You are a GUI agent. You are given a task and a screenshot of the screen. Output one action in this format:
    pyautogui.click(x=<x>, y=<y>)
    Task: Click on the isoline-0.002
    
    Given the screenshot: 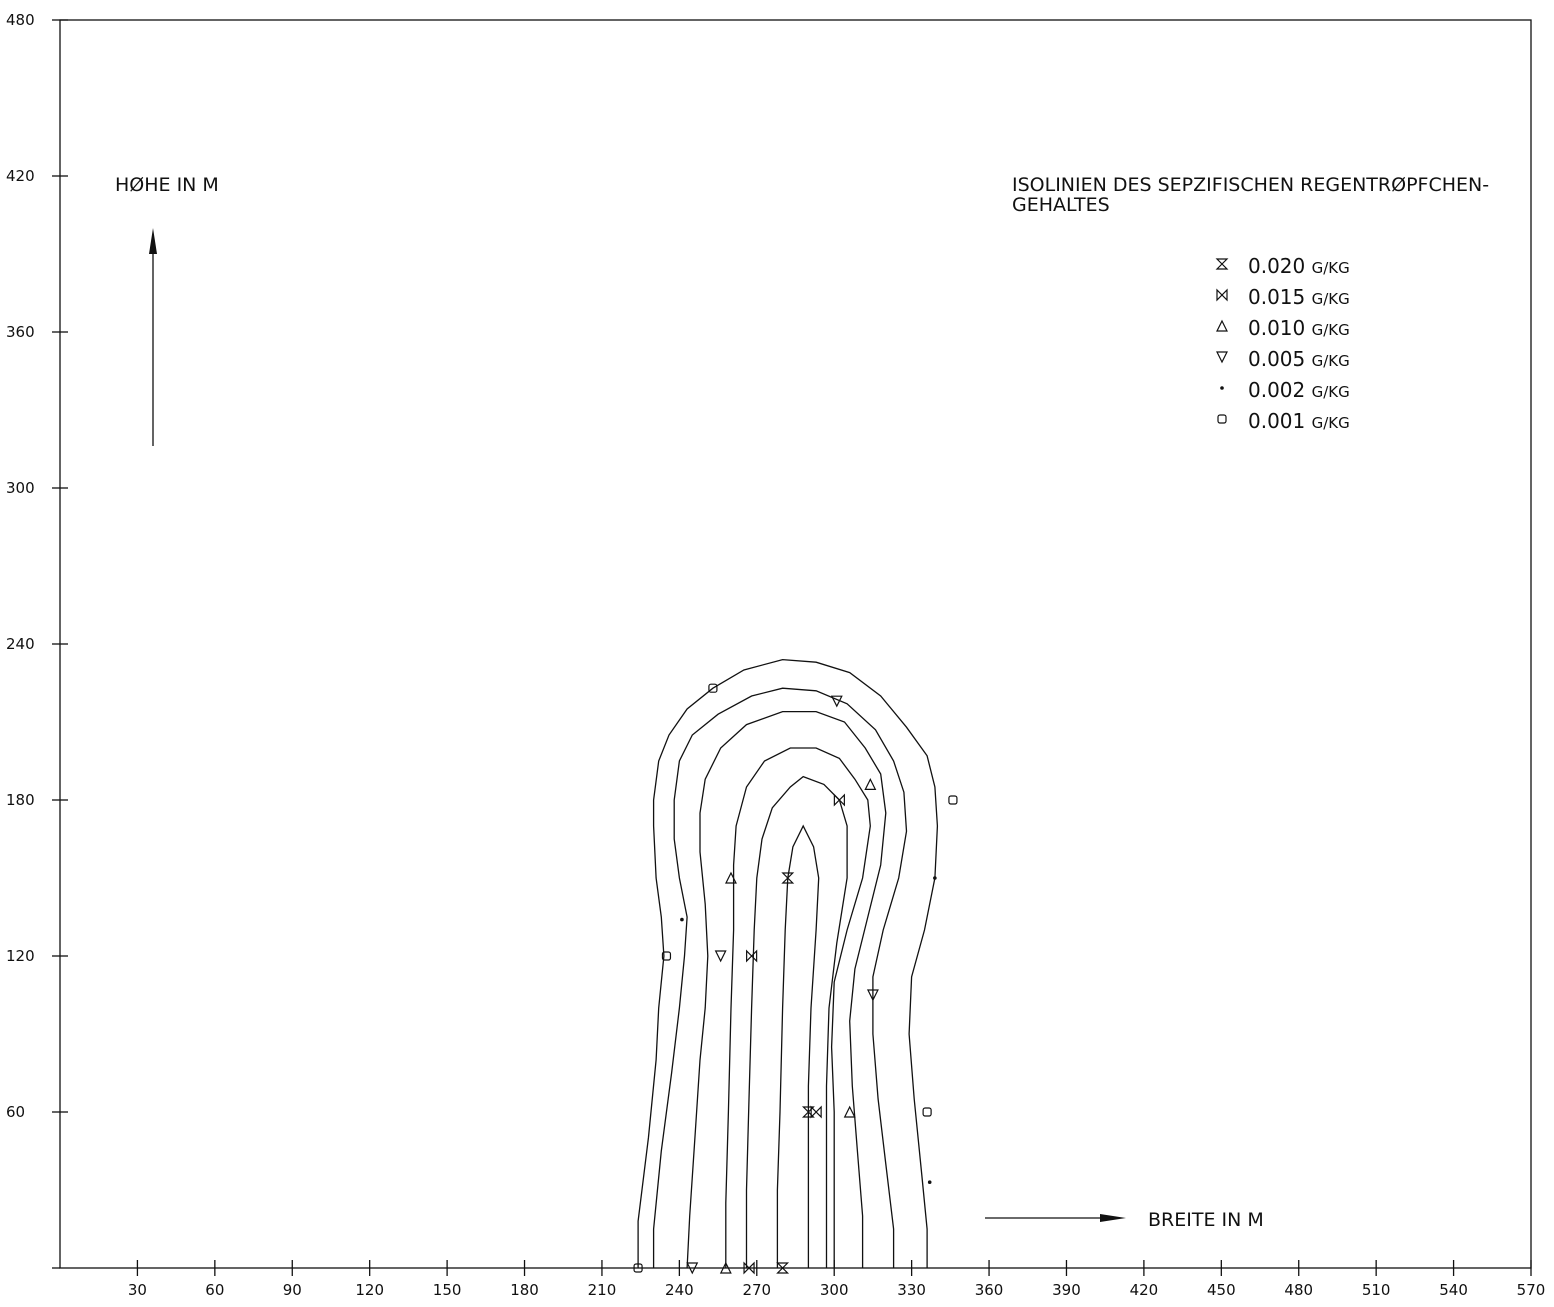 What is the action you would take?
    pyautogui.click(x=794, y=977)
    